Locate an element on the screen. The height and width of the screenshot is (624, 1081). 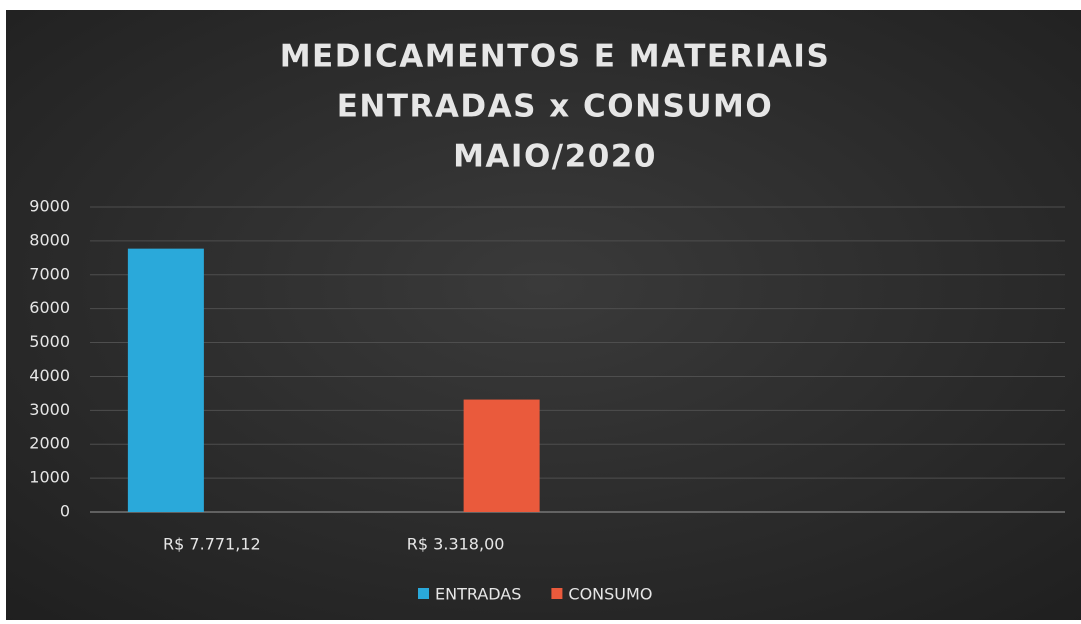
chart-title: MEDICAMENTOS E MATERIAIS is located at coordinates (555, 57).